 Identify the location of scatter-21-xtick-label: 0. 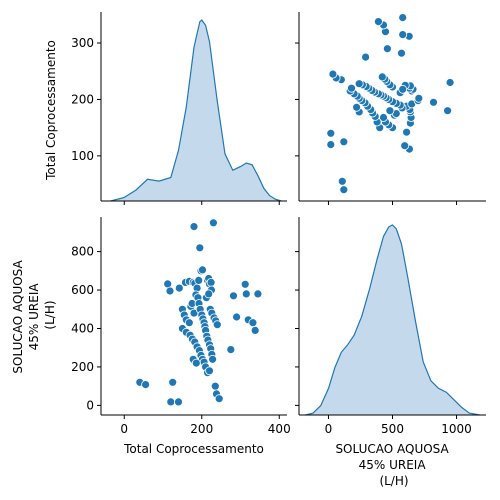
(124, 429).